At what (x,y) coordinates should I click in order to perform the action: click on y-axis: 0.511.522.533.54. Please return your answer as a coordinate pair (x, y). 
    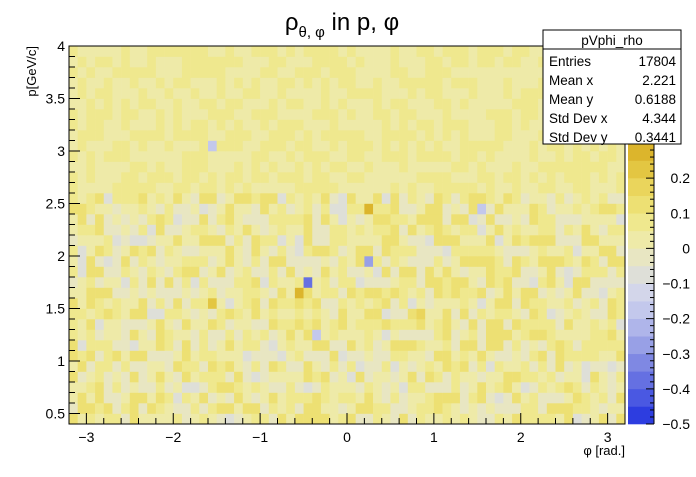
    Looking at the image, I should click on (63, 231).